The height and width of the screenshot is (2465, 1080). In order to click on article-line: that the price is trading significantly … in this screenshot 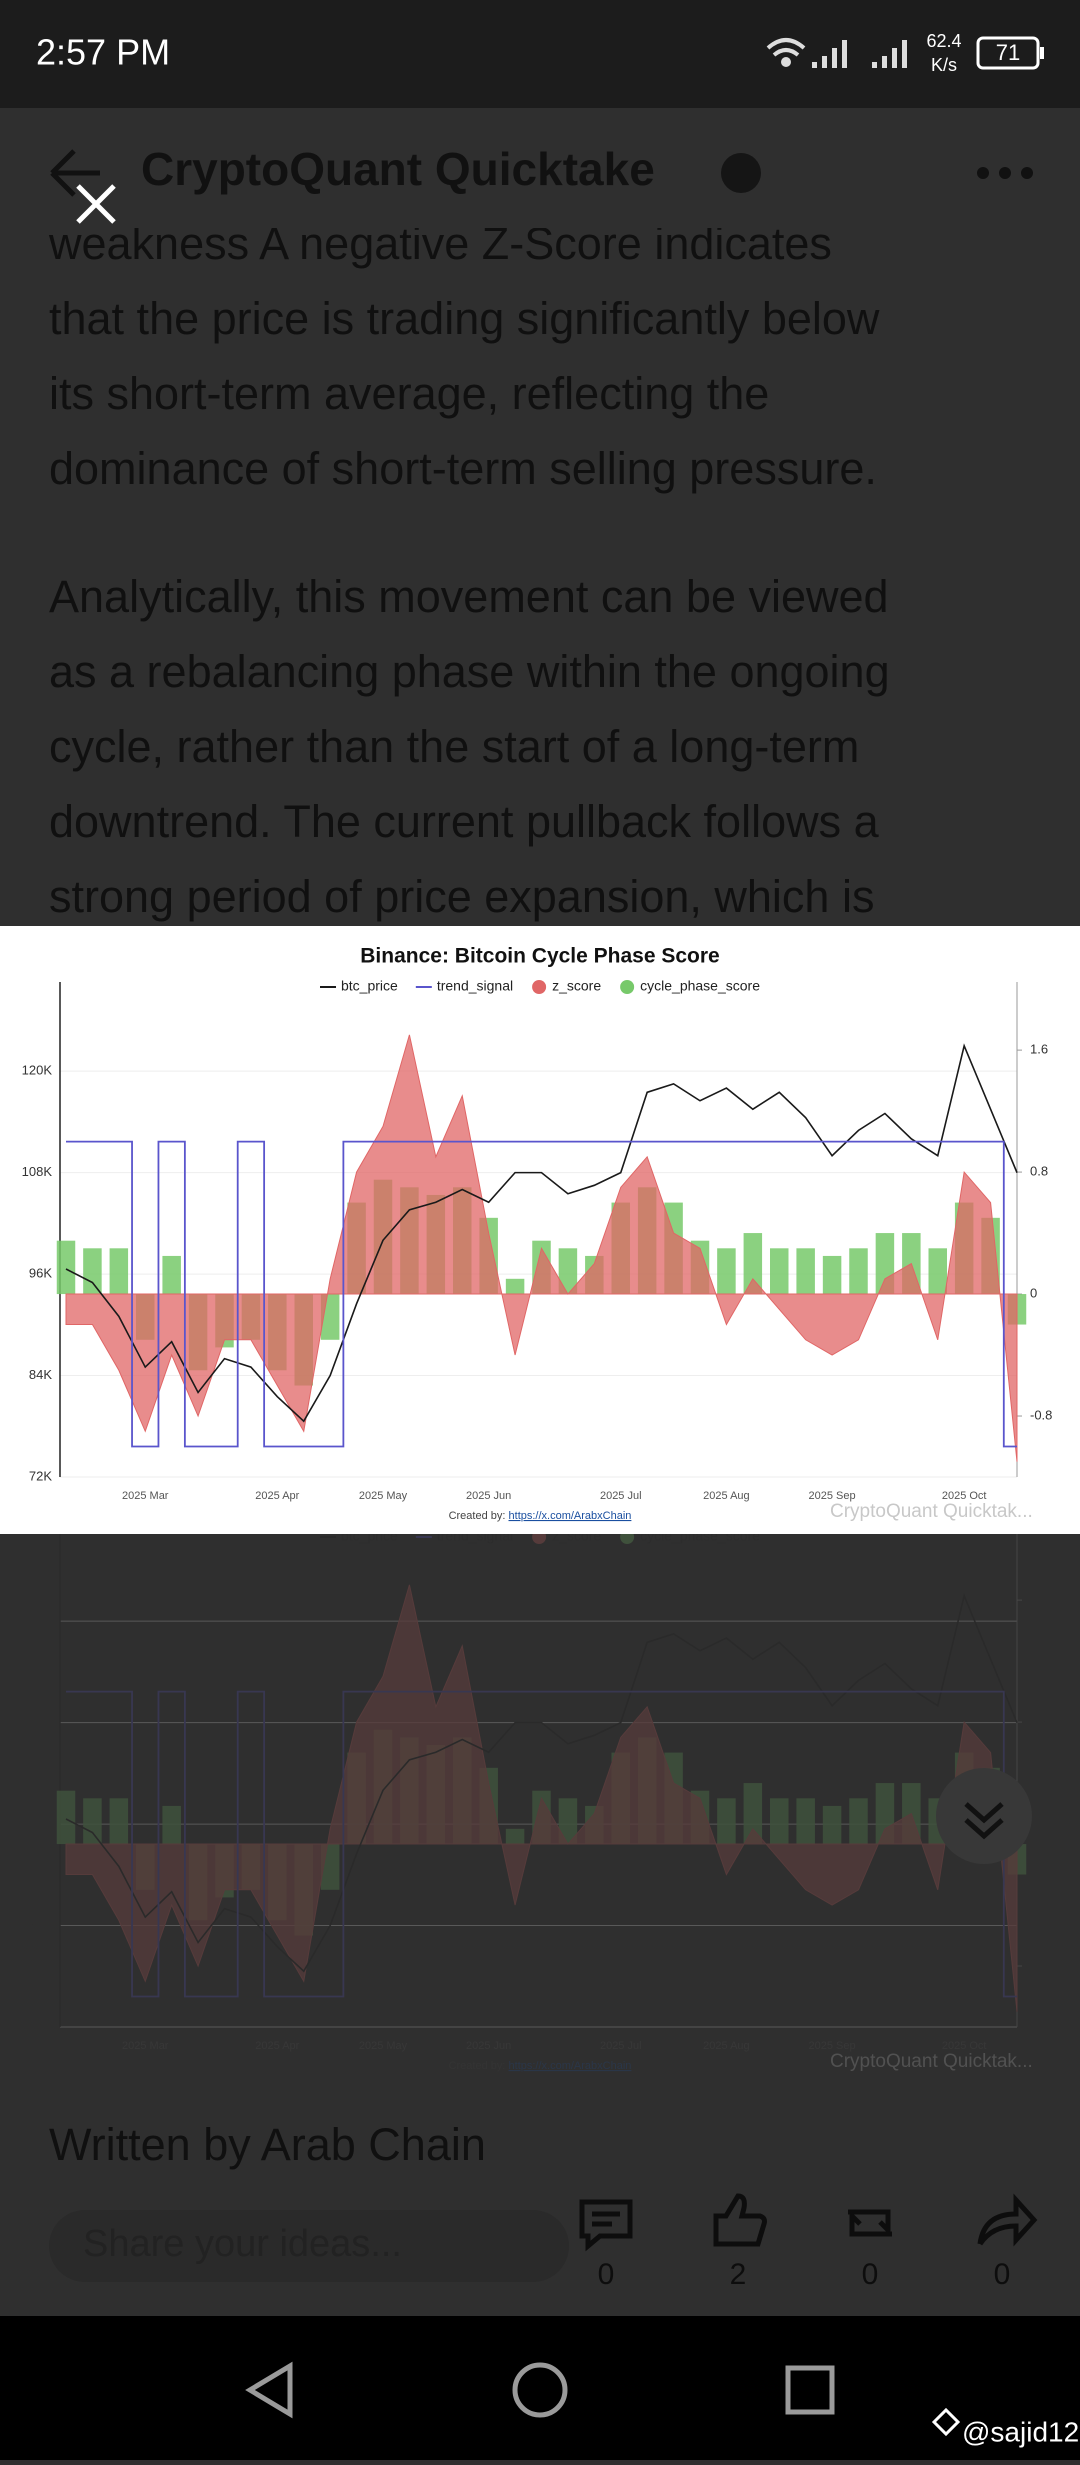, I will do `click(464, 318)`.